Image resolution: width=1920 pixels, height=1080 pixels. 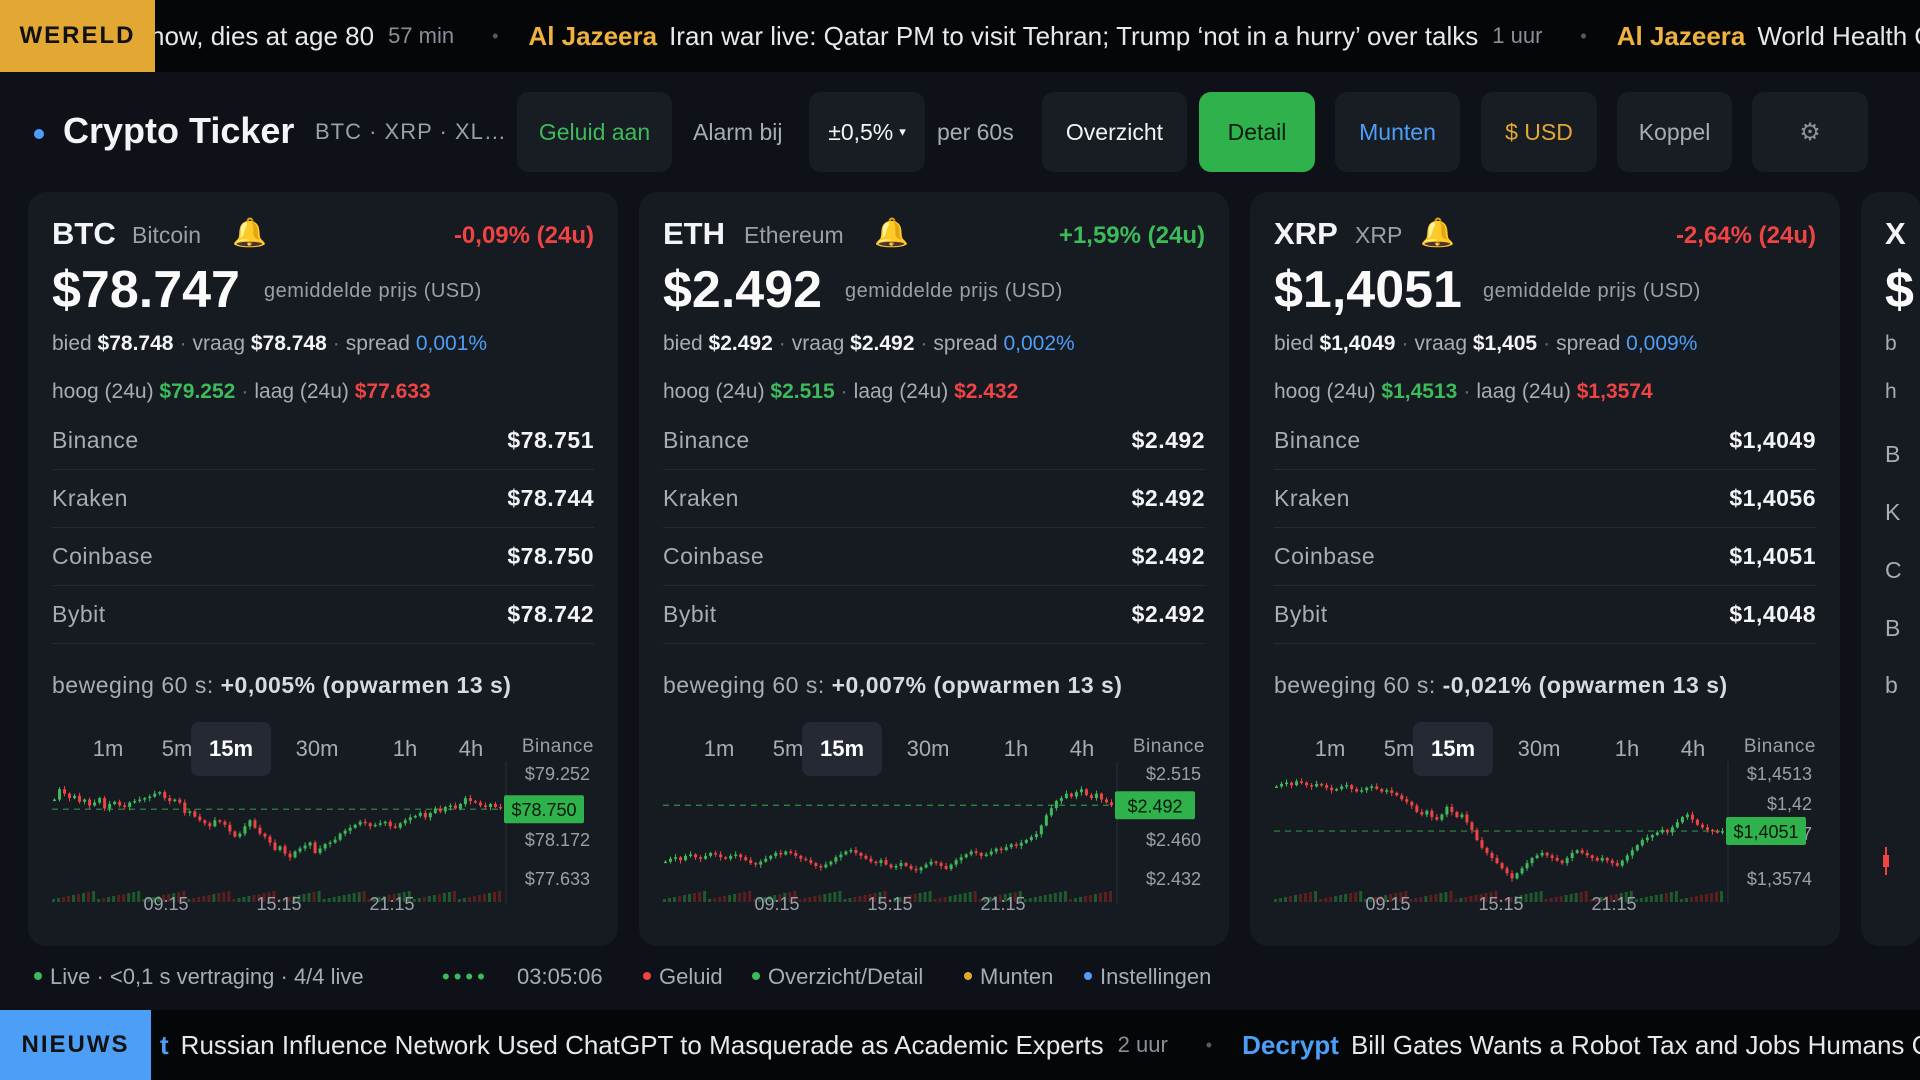 What do you see at coordinates (557, 774) in the screenshot?
I see `y-tick-label: $79.252` at bounding box center [557, 774].